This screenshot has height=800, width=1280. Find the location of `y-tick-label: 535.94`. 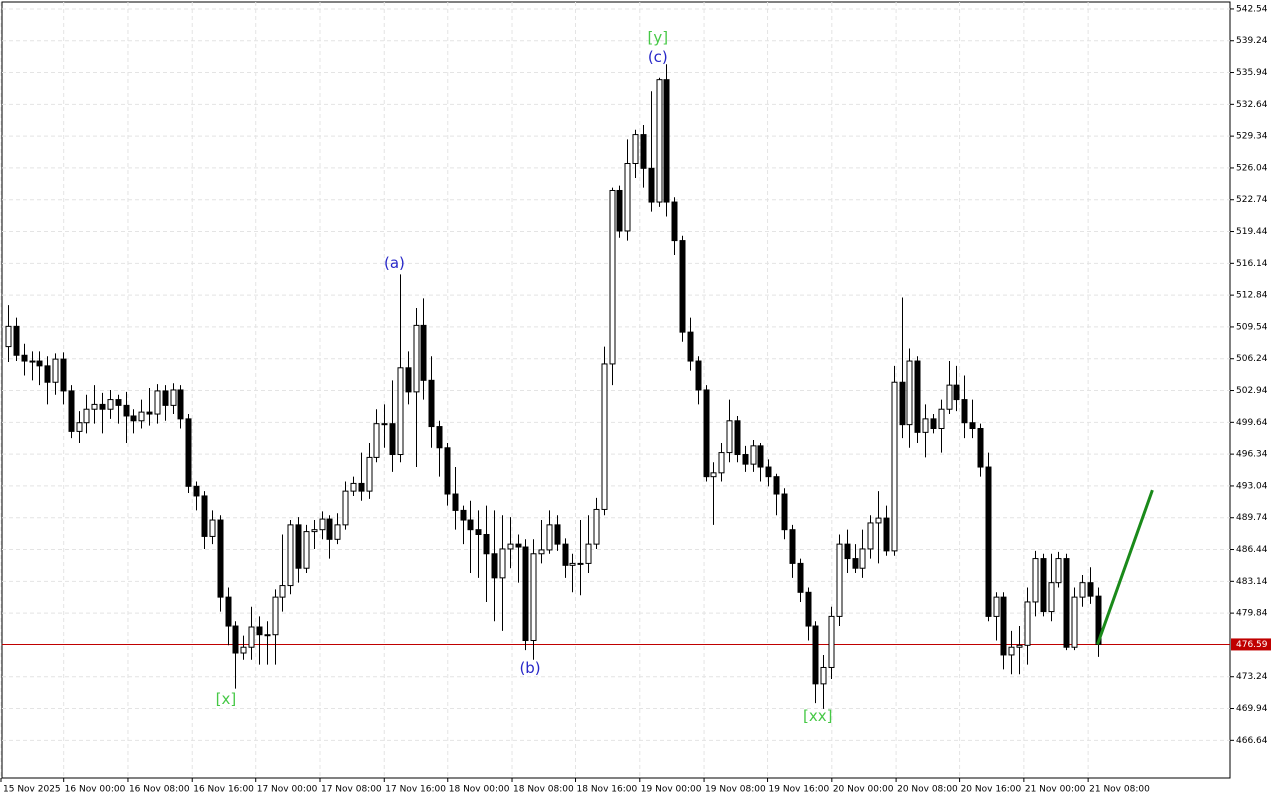

y-tick-label: 535.94 is located at coordinates (1252, 73).